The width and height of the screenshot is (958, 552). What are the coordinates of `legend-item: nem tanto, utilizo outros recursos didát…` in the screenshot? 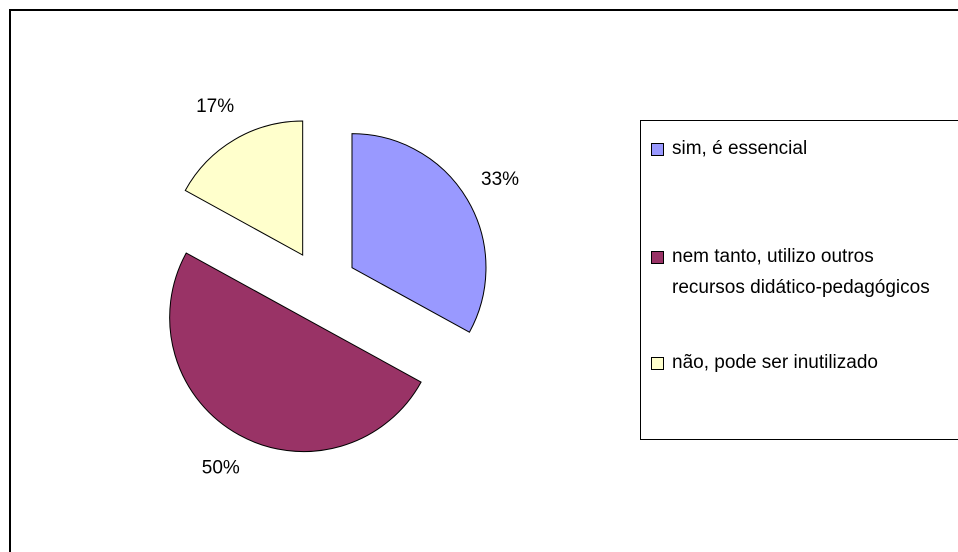 It's located at (801, 272).